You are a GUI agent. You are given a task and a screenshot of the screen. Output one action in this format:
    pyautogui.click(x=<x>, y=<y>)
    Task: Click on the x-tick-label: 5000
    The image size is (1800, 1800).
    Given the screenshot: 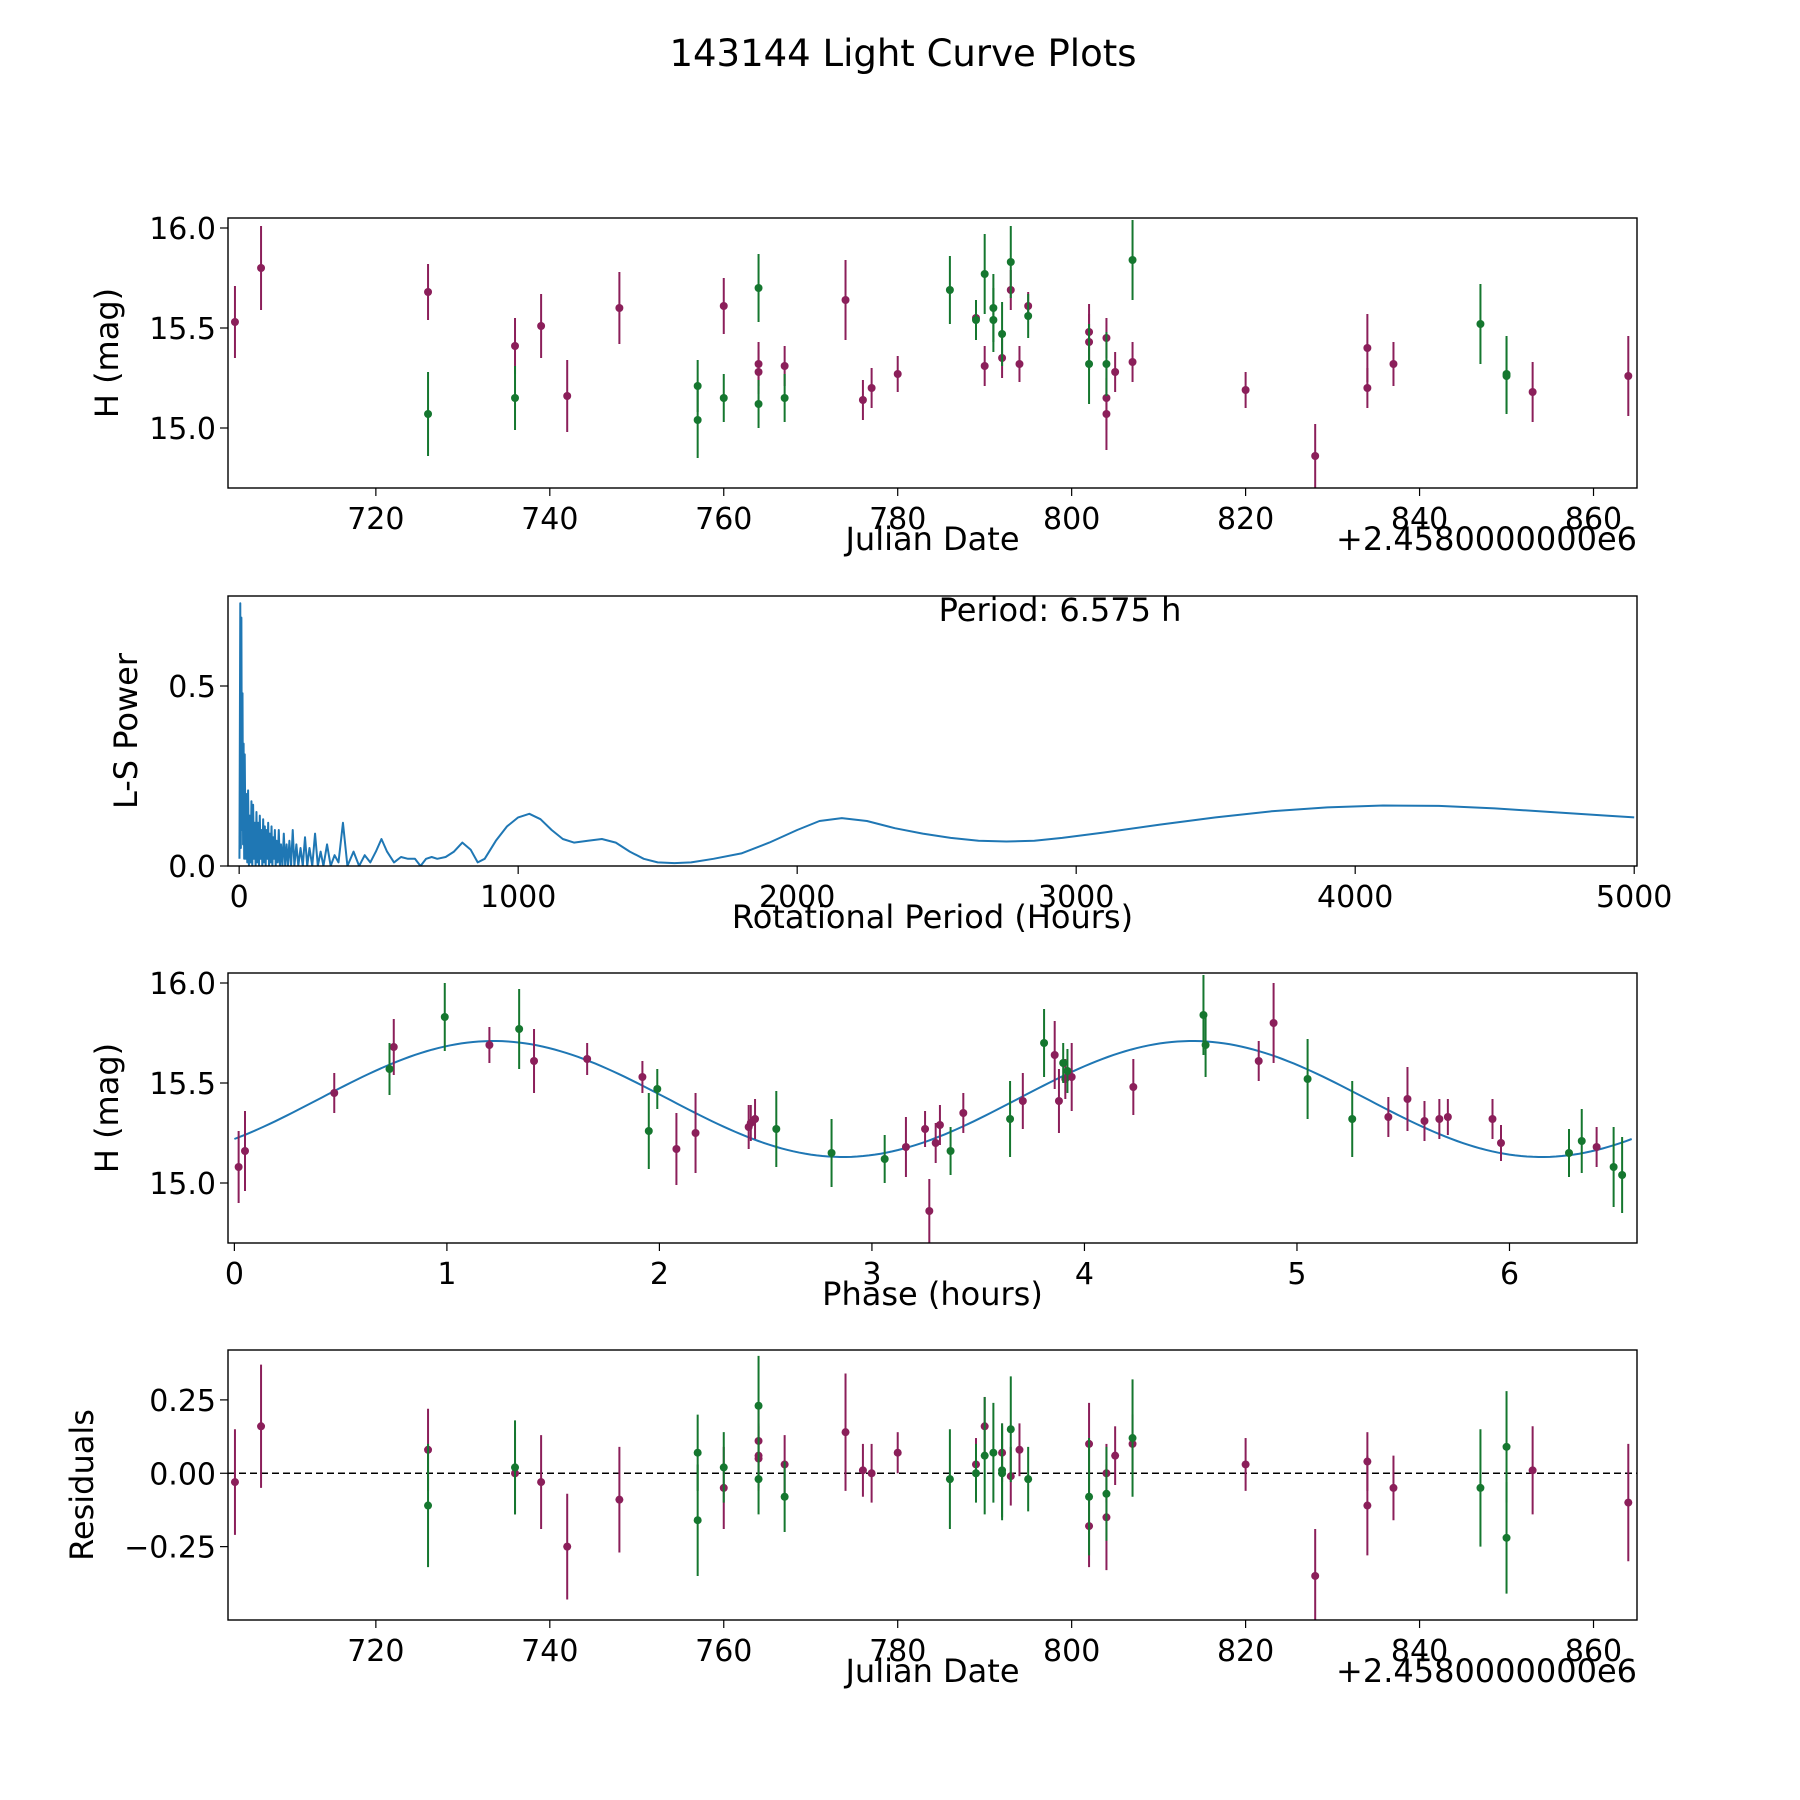 What is the action you would take?
    pyautogui.click(x=1634, y=897)
    